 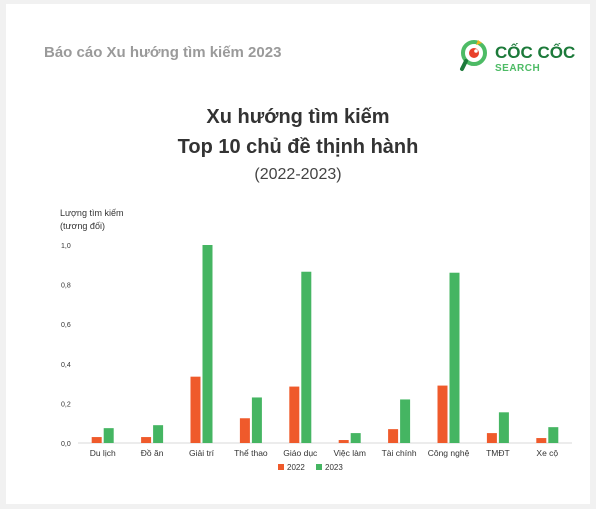 What do you see at coordinates (349, 453) in the screenshot?
I see `x-tick-label: Việc làm` at bounding box center [349, 453].